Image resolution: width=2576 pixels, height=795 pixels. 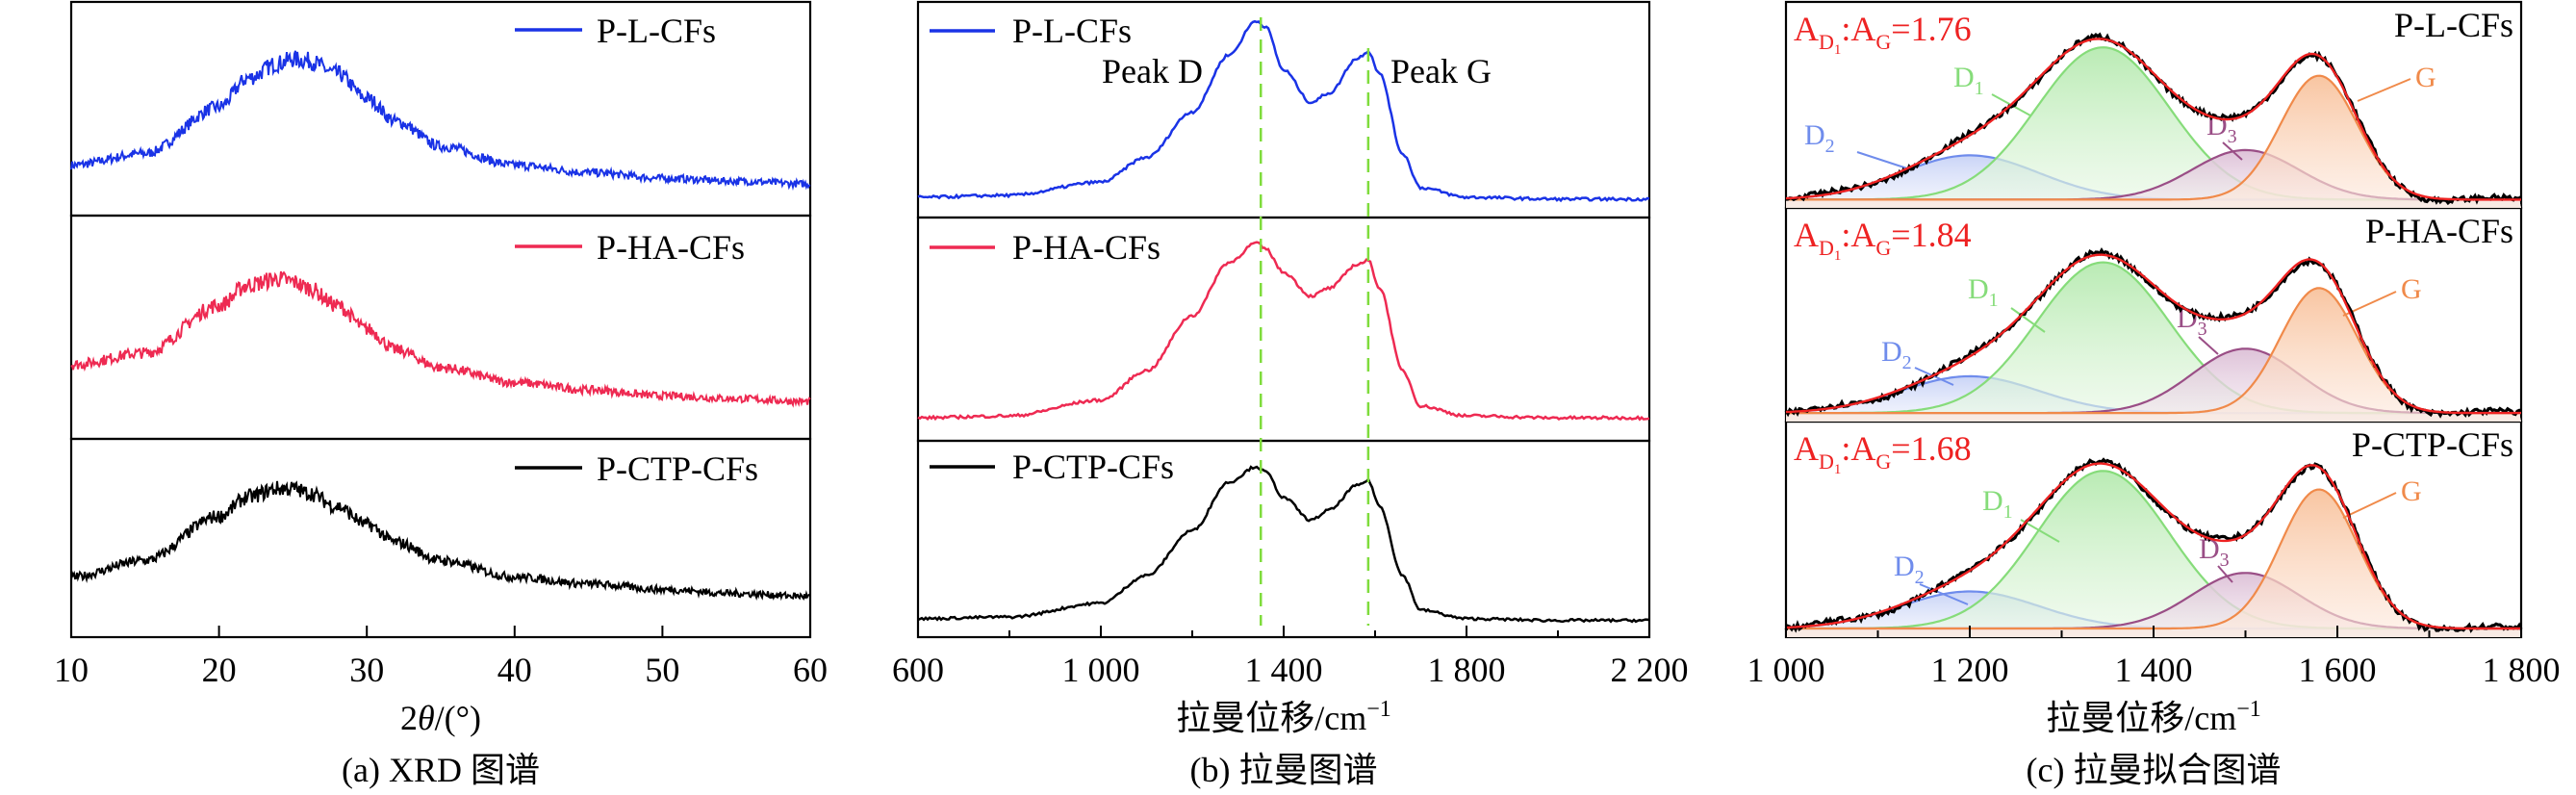 What do you see at coordinates (1284, 770) in the screenshot?
I see `raman-caption: (b) 拉曼图谱` at bounding box center [1284, 770].